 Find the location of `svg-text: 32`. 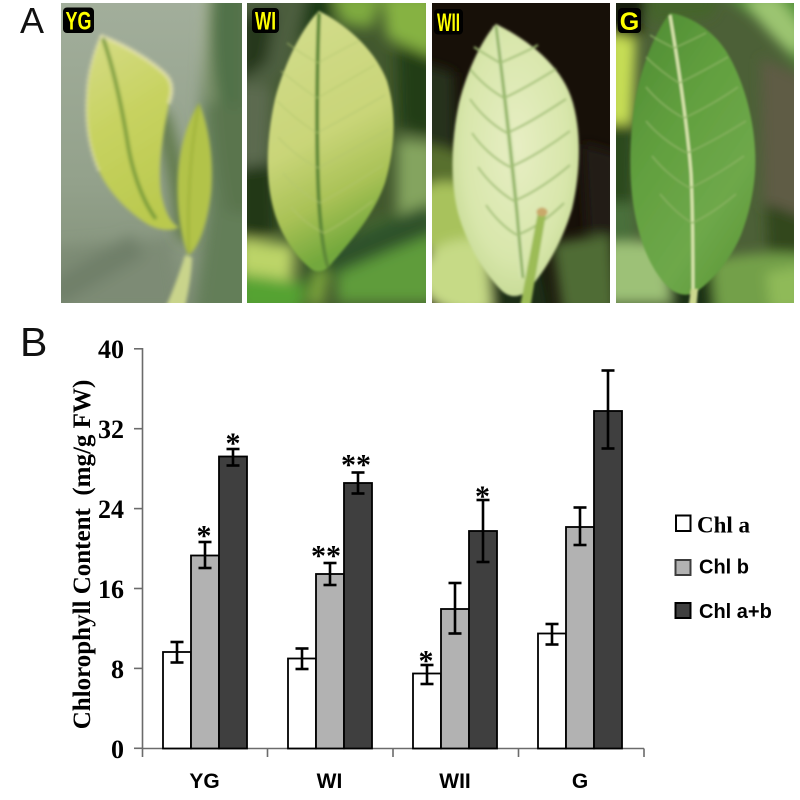

svg-text: 32 is located at coordinates (111, 429).